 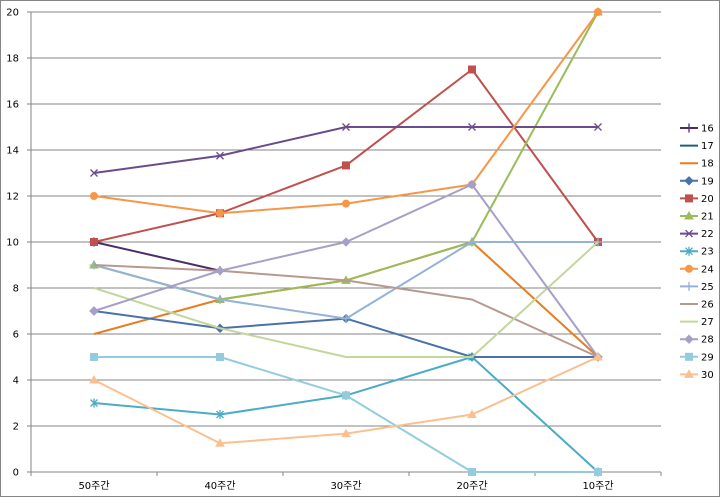 I want to click on legend-label: 16, so click(x=707, y=129).